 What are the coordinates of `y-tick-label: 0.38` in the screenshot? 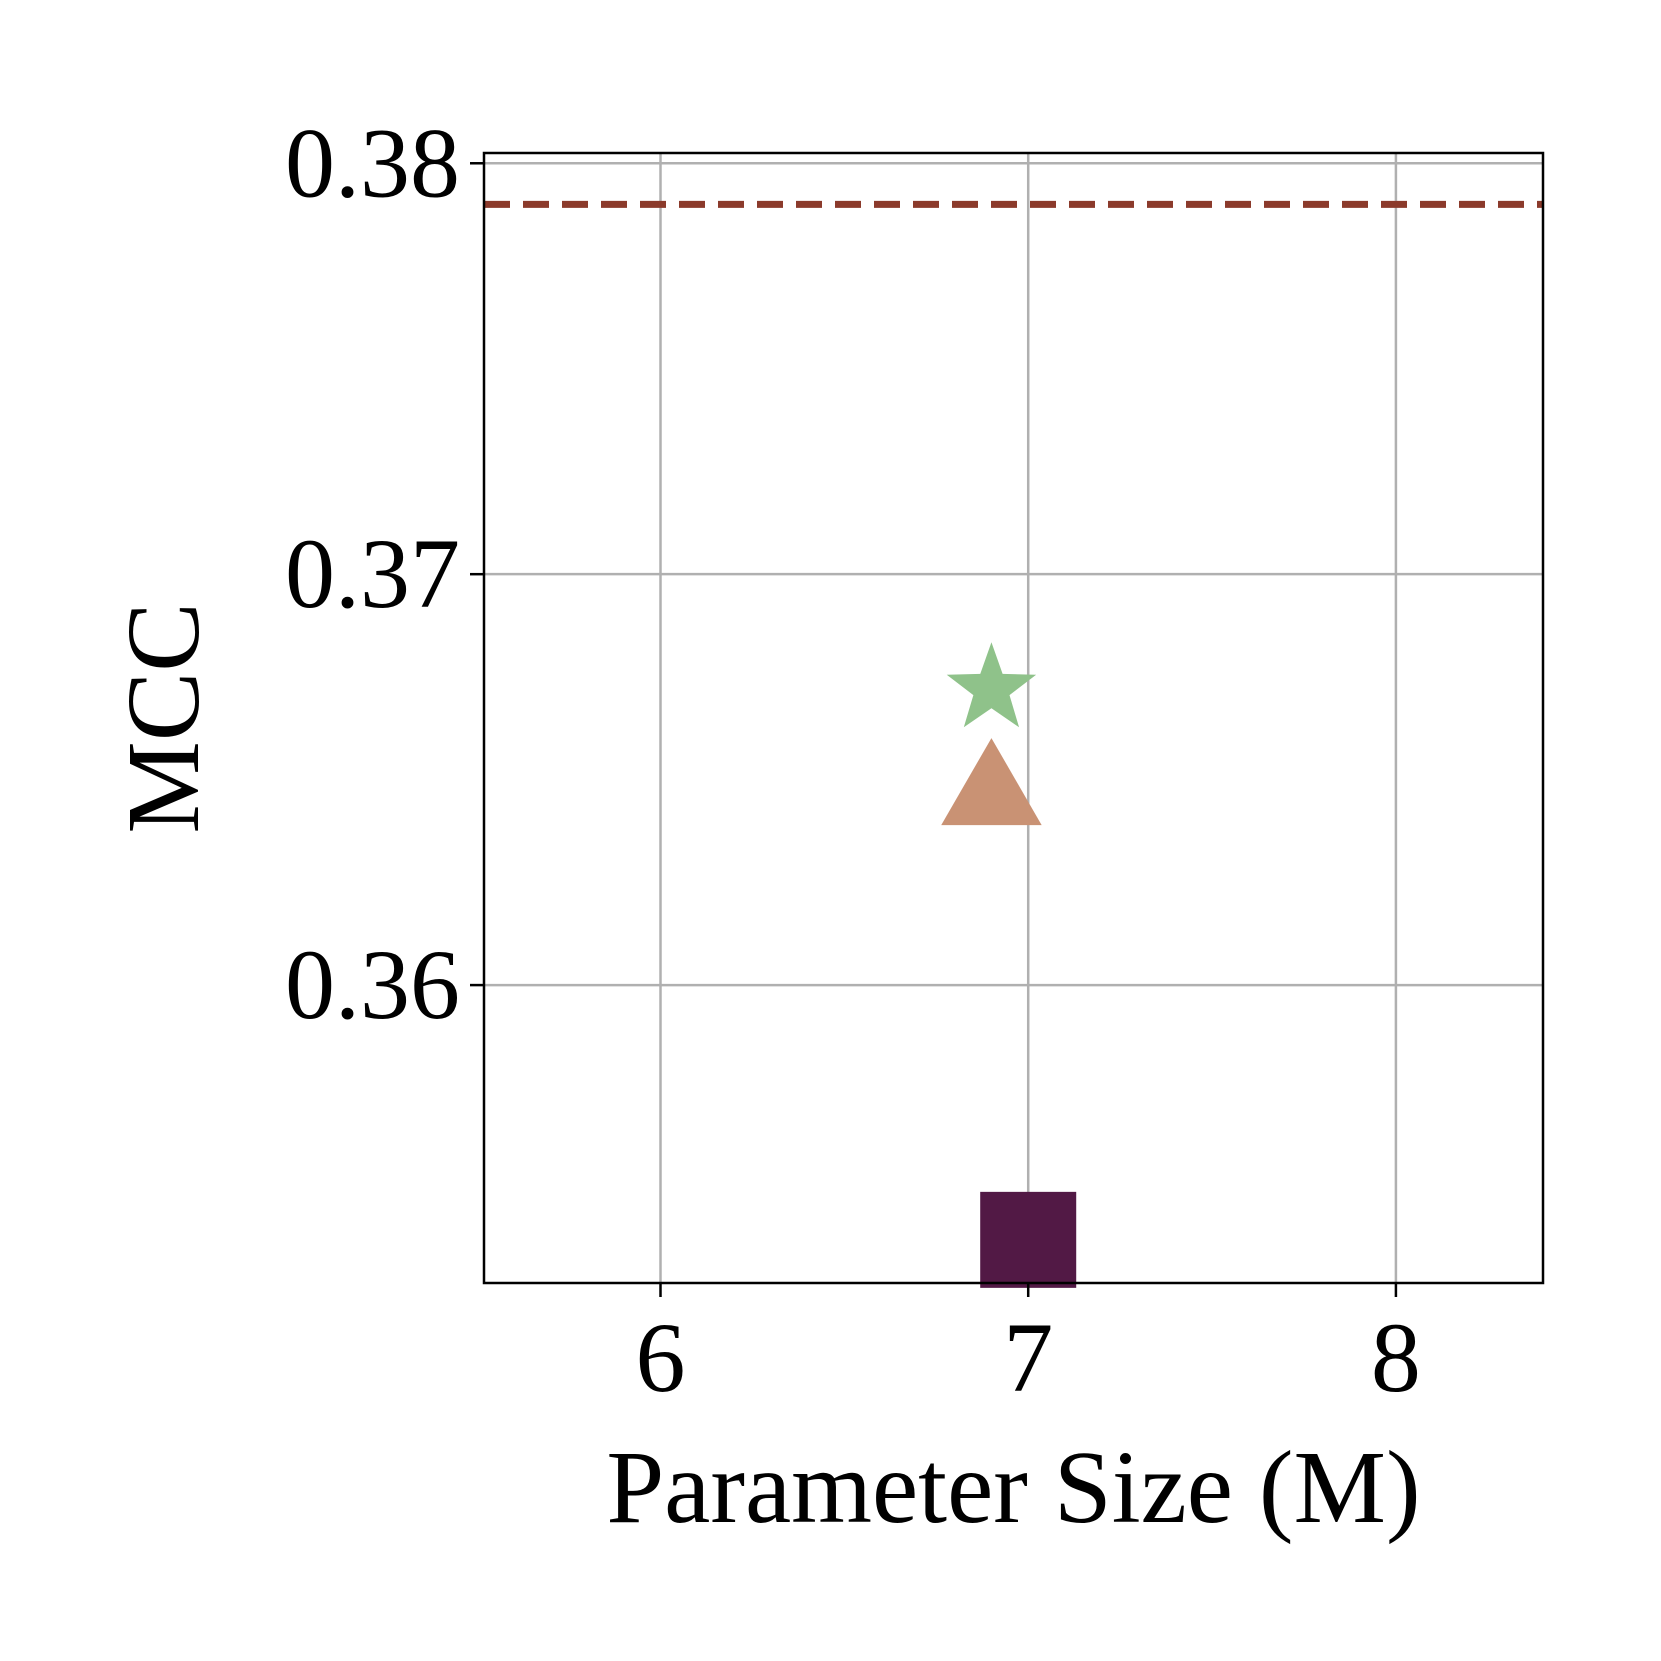 It's located at (372, 162).